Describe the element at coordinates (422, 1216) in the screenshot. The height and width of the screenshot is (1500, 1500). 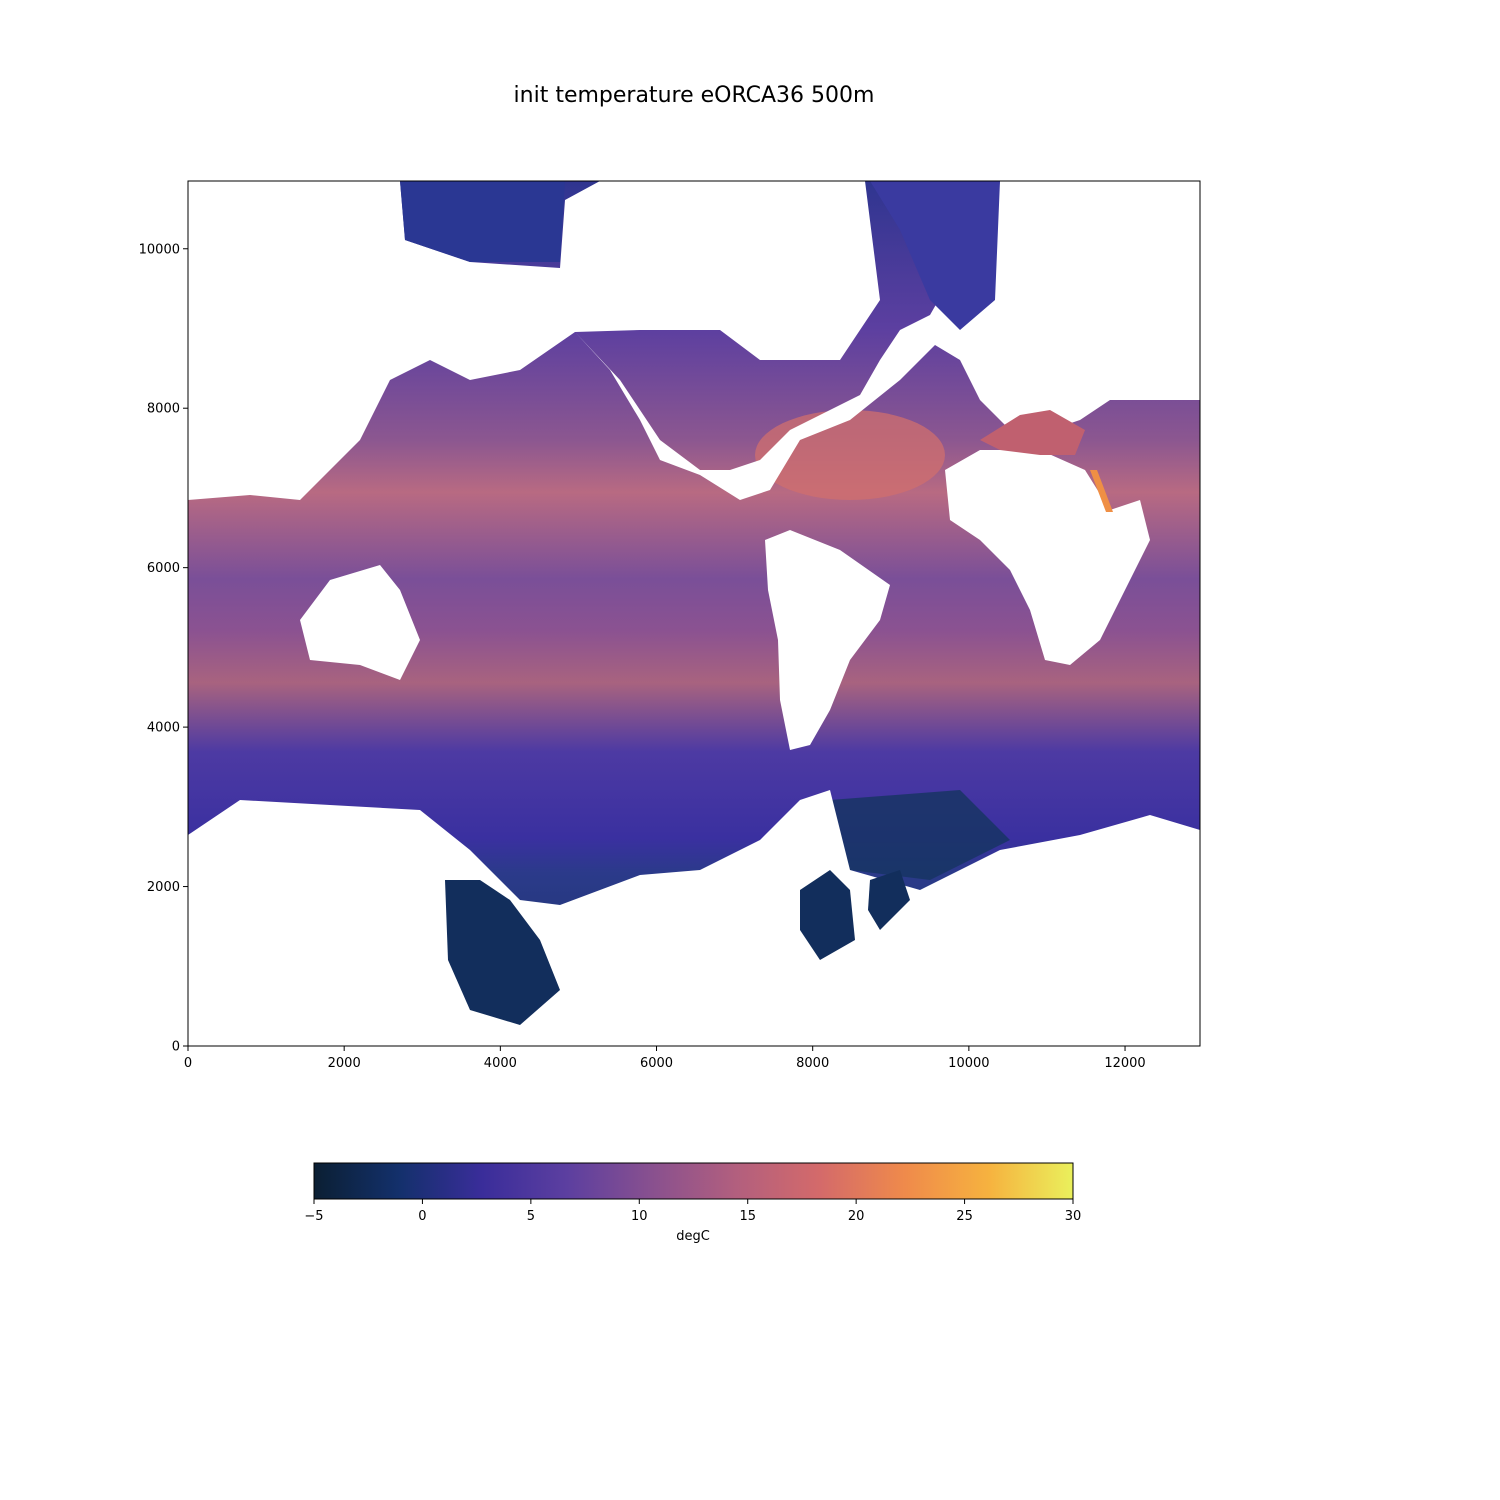
I see `colorbar-tick-label: 0` at that location.